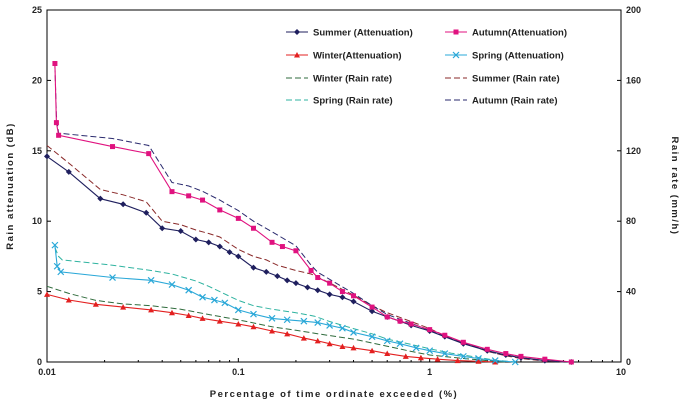 This screenshot has width=683, height=407. I want to click on x-axis-title: Percentage of time ordinate exceeded (%), so click(334, 394).